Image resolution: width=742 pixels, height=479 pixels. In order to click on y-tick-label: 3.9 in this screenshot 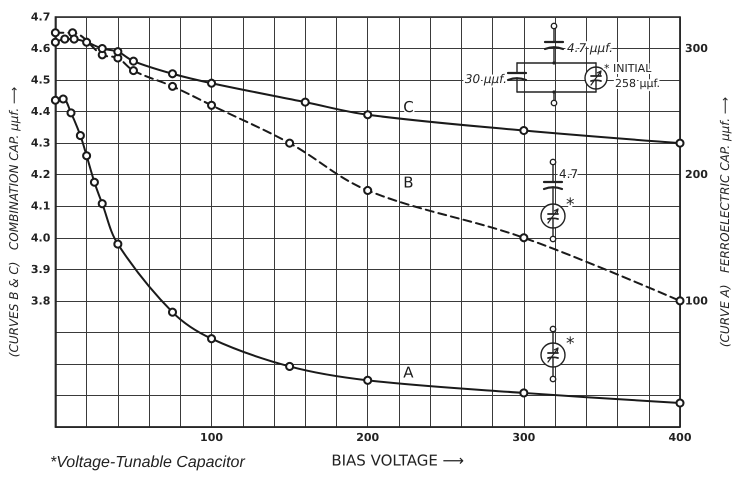, I will do `click(40, 269)`.